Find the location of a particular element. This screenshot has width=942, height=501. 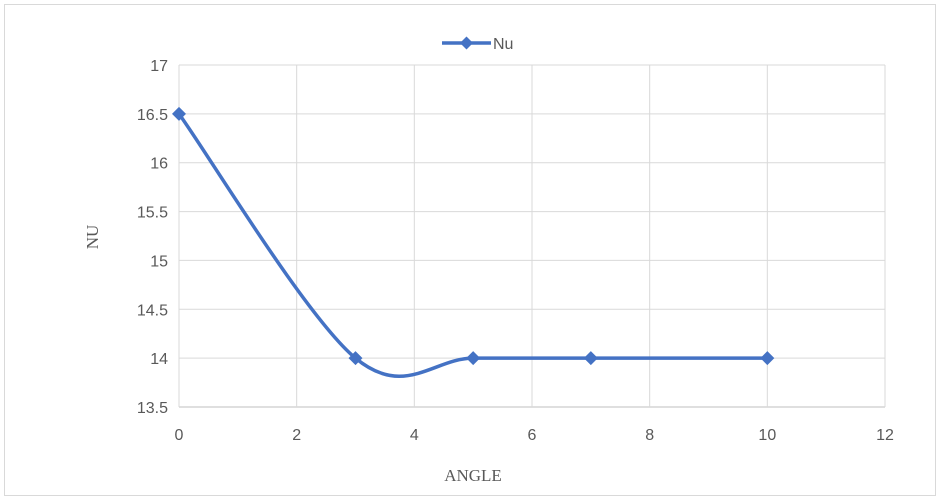

y-tick-label: 16 is located at coordinates (159, 164).